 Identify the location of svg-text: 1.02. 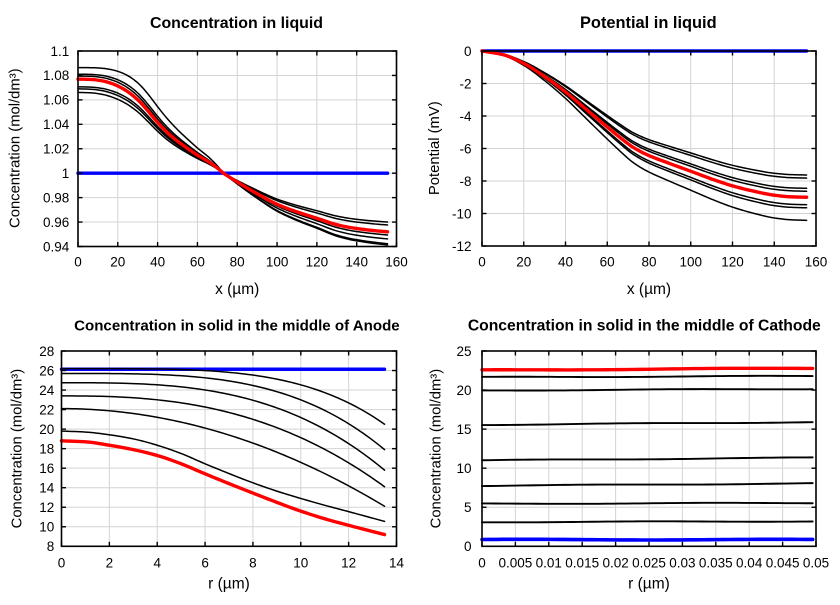
(56, 149).